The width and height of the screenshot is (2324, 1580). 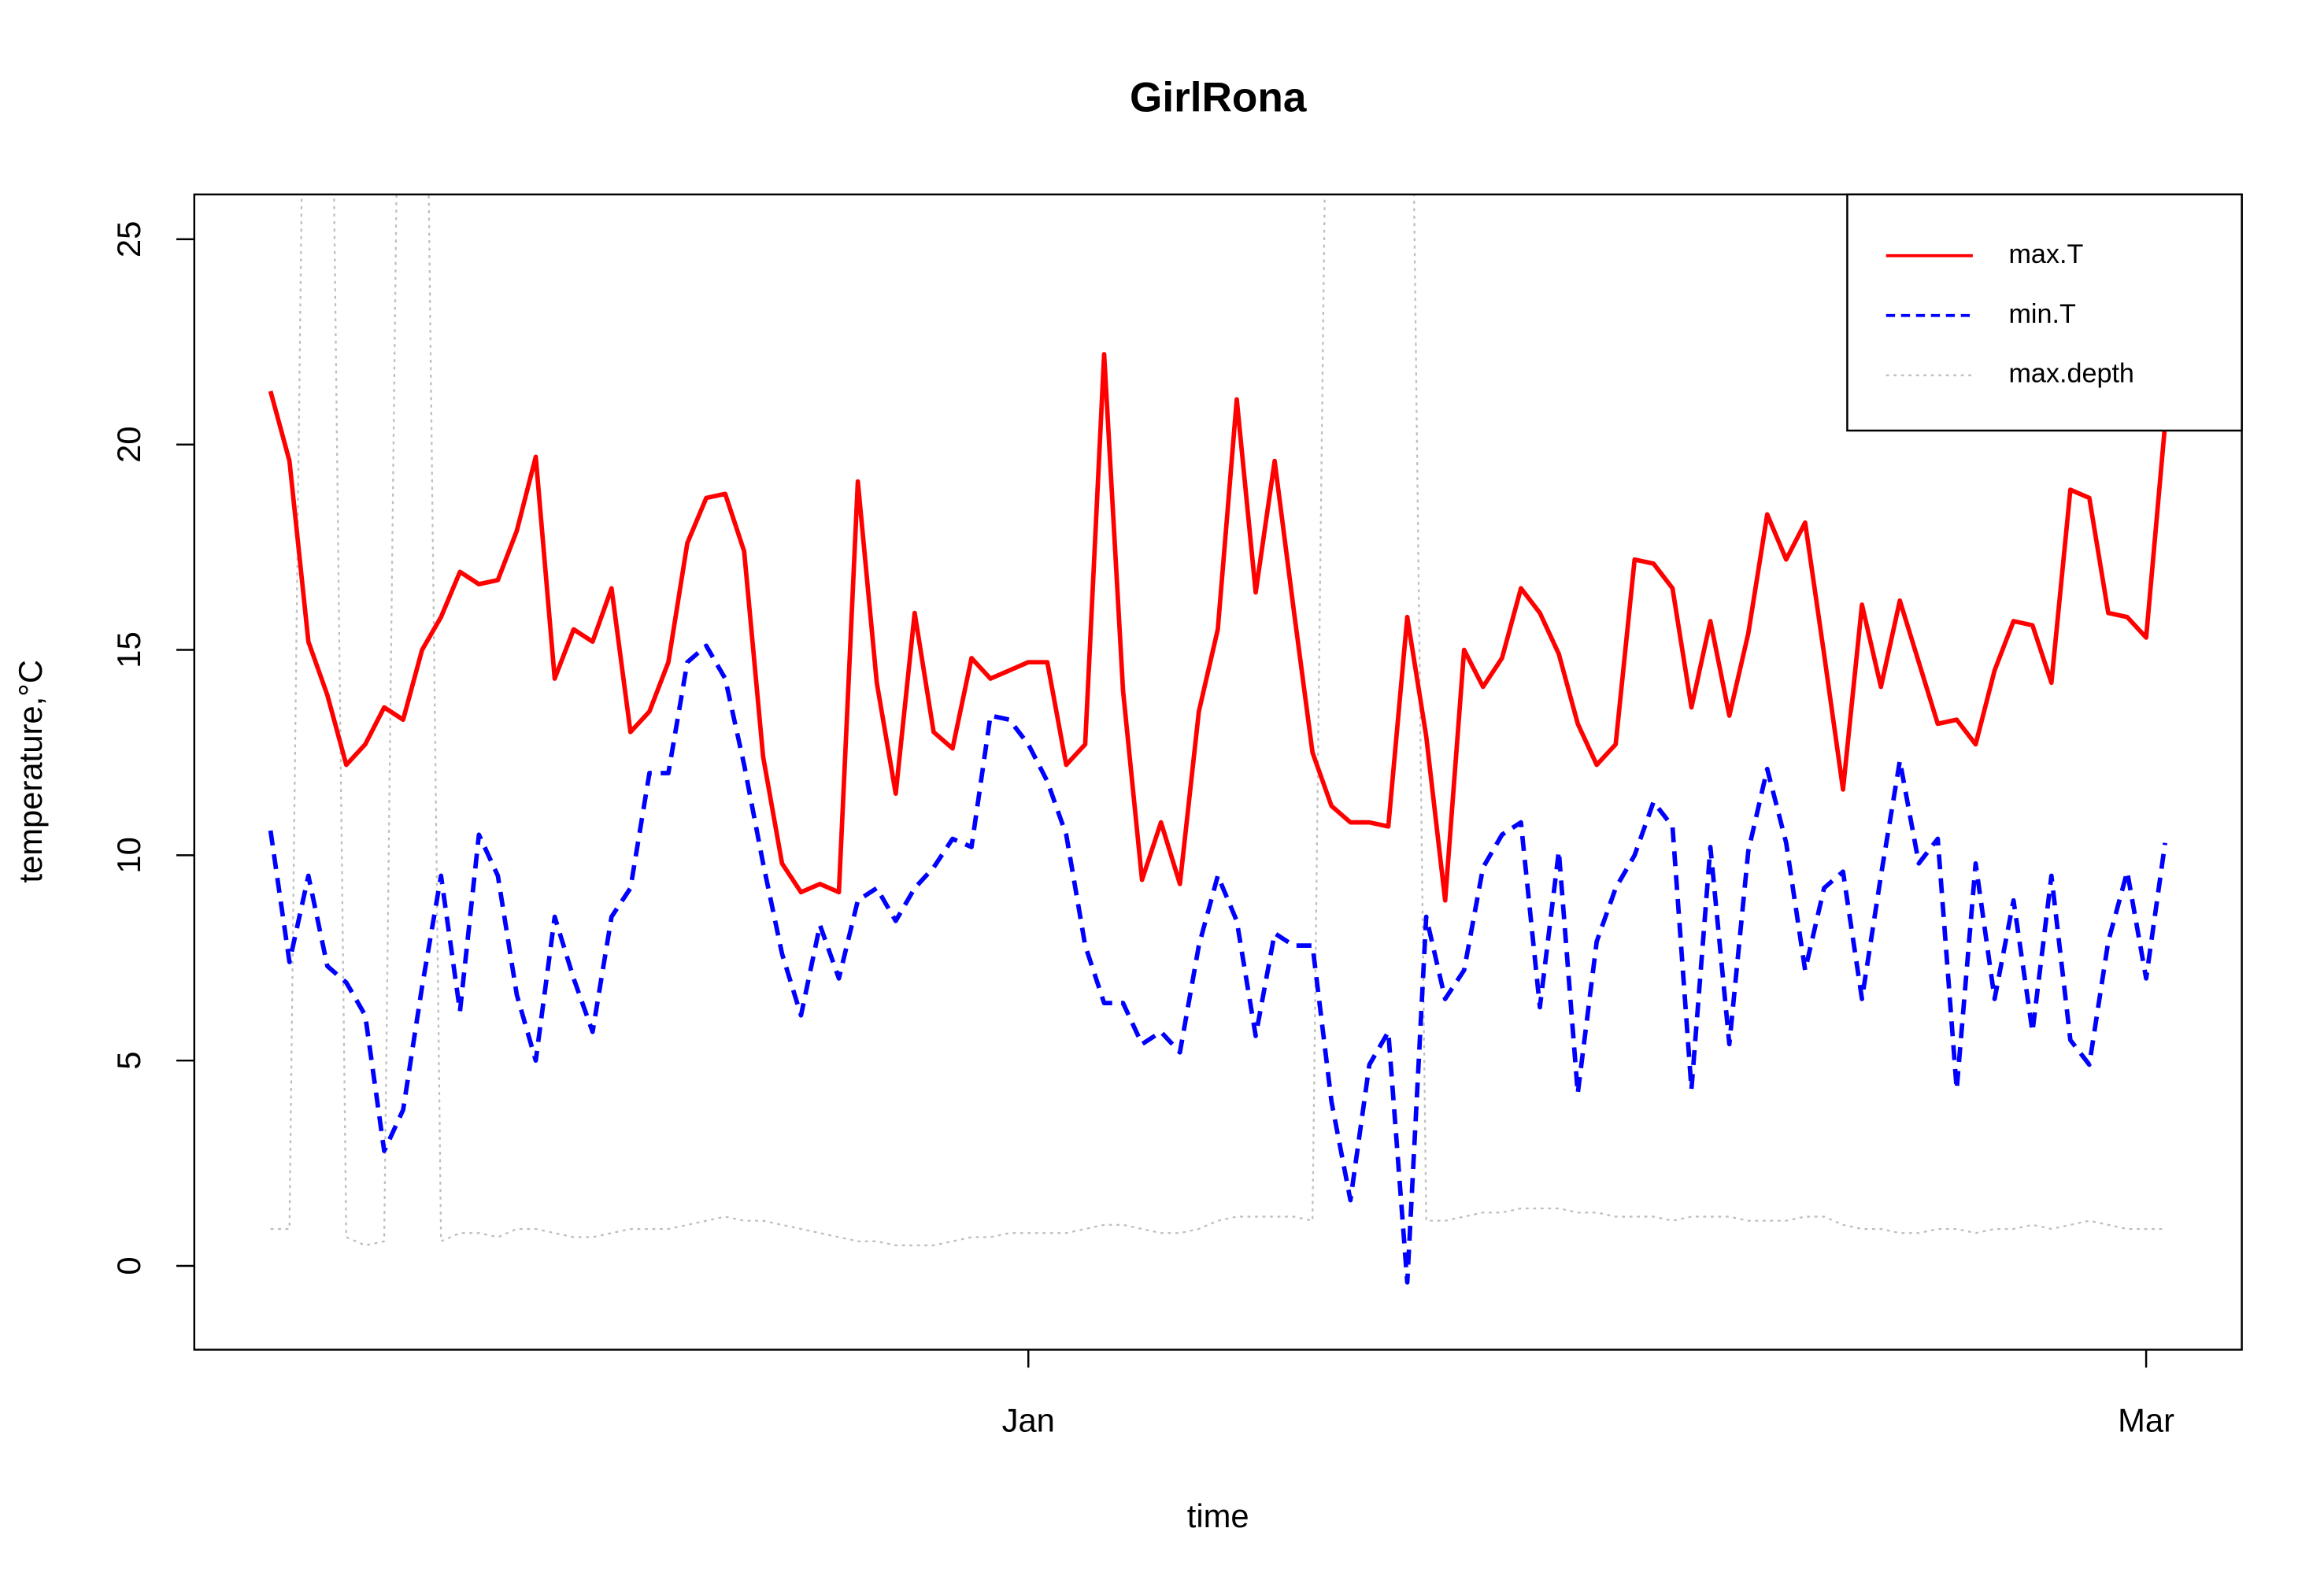 I want to click on x-tick-label: Mar, so click(x=2146, y=1420).